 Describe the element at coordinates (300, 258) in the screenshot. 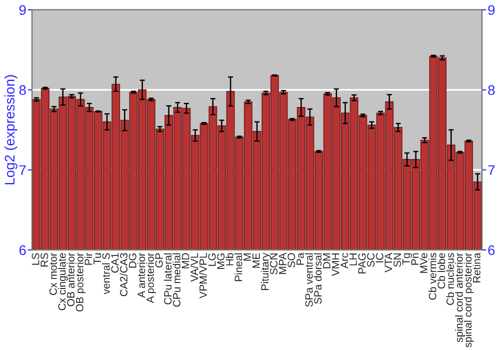

I see `x-tick-label: Pa` at that location.